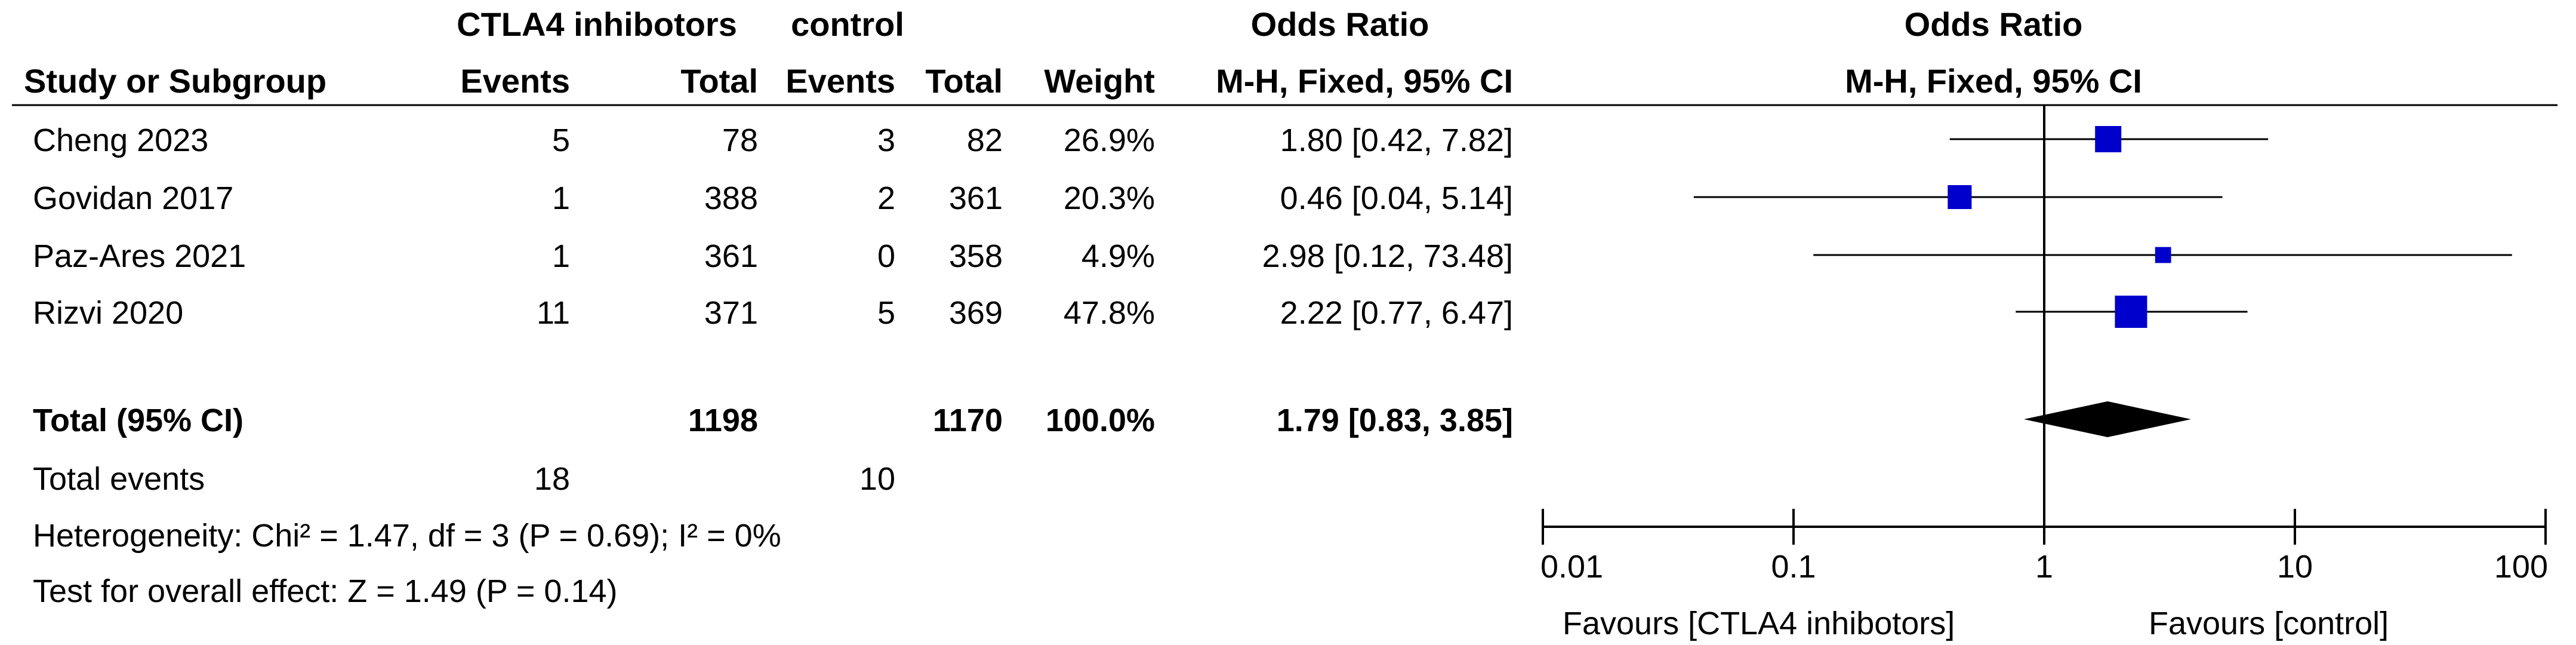 This screenshot has width=2576, height=645. I want to click on study-ci-text: 2.22 [0.77, 6.47], so click(1396, 313).